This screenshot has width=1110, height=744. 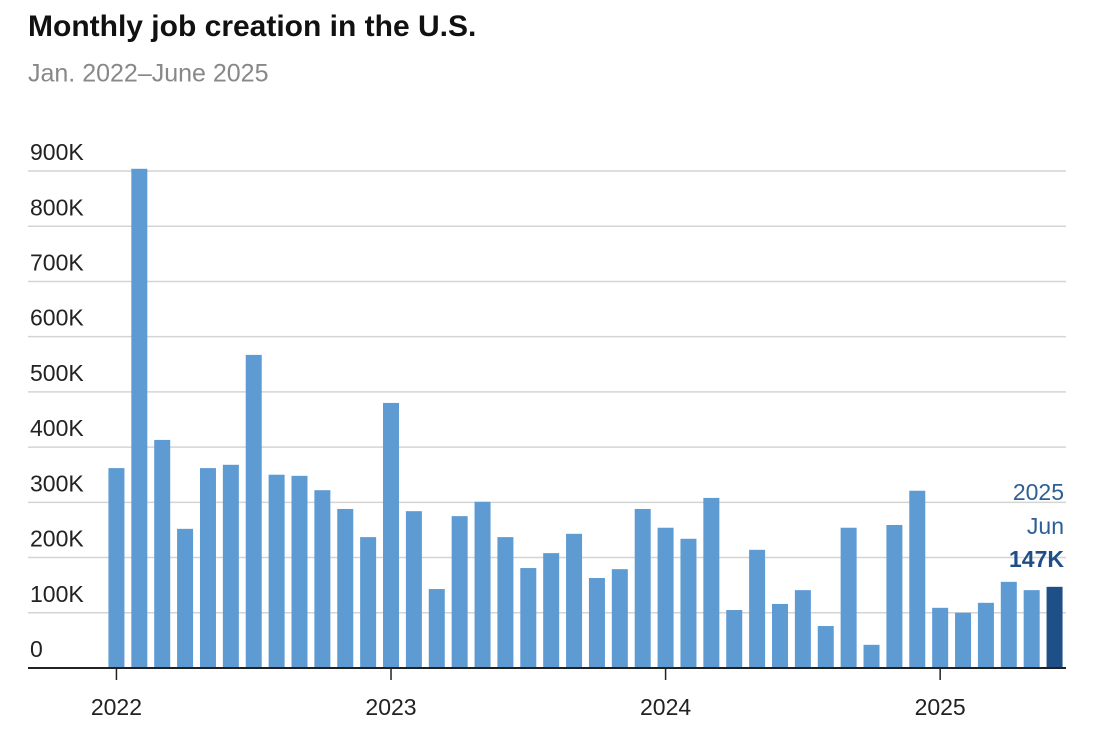 I want to click on y-tick-label: 300K, so click(x=57, y=483).